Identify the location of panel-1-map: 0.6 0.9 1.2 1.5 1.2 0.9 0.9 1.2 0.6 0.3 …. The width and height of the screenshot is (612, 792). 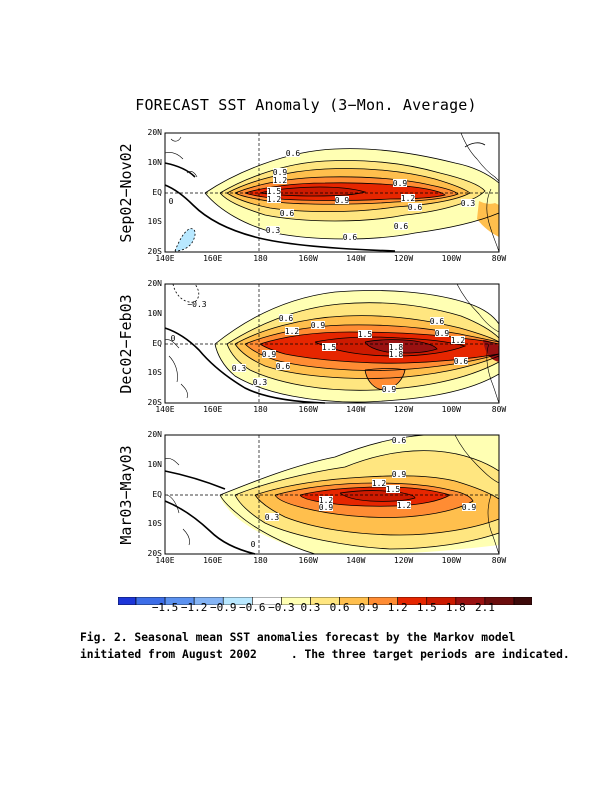
(332, 192).